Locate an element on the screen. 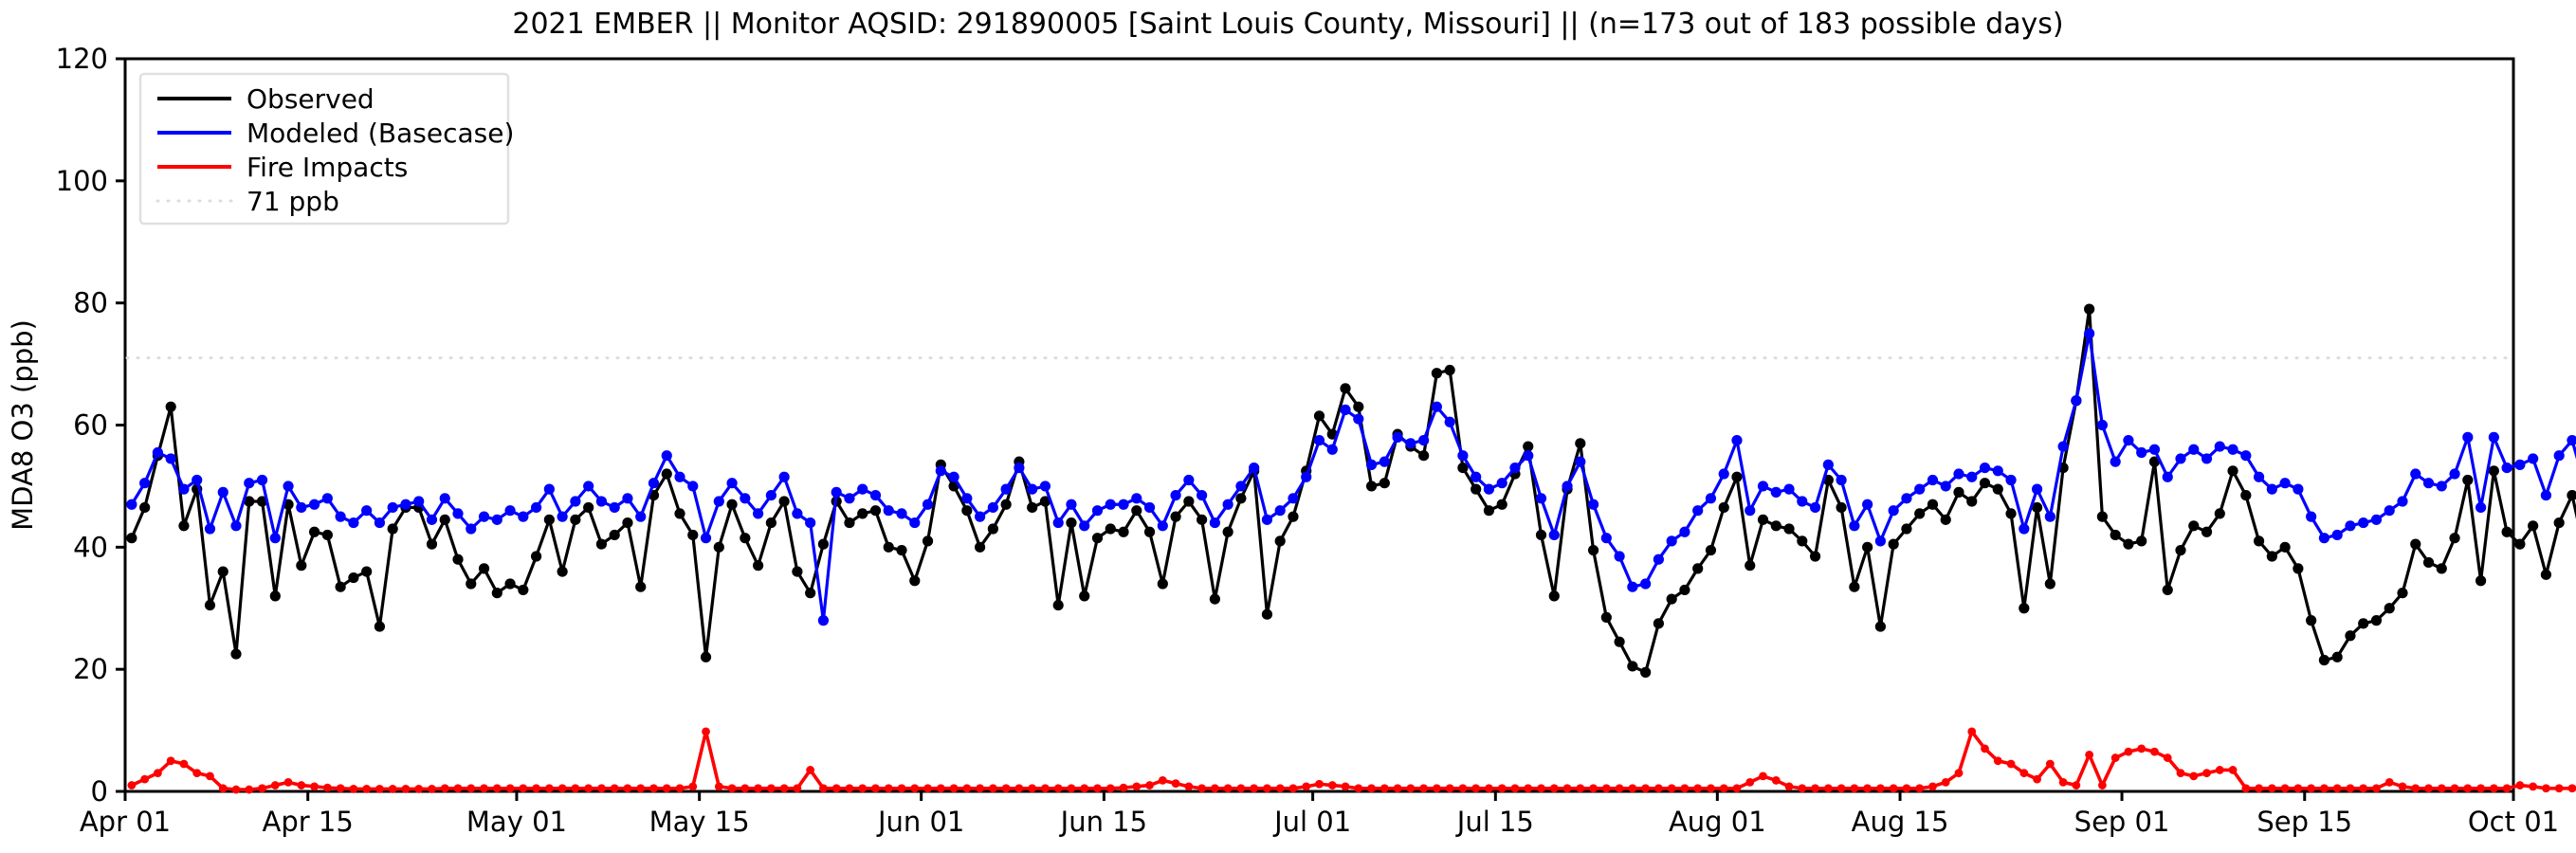 Image resolution: width=2576 pixels, height=853 pixels. legend-label-4: 71 ppb is located at coordinates (293, 201).